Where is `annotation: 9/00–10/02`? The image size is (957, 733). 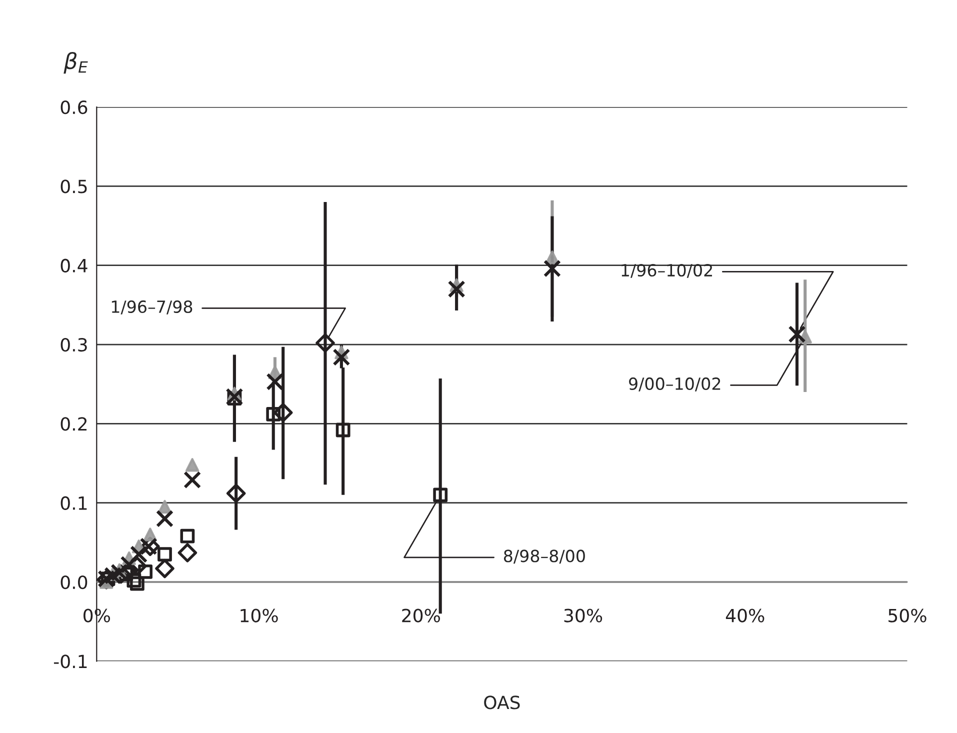 annotation: 9/00–10/02 is located at coordinates (674, 384).